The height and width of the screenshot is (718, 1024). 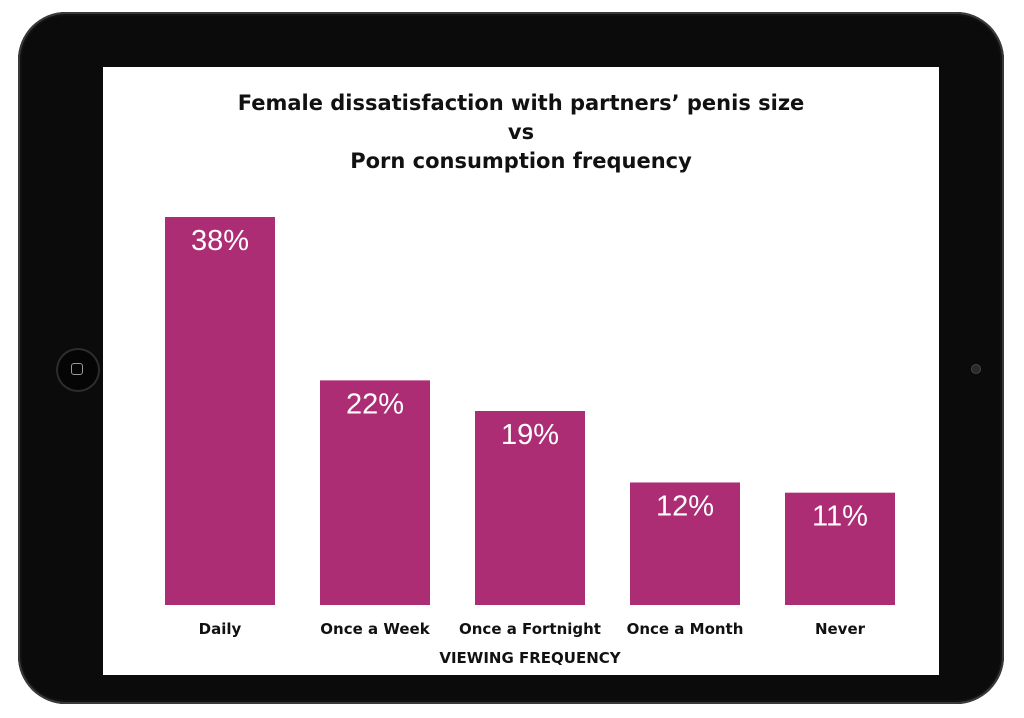 I want to click on bar-value-label-0: 38%, so click(x=220, y=241).